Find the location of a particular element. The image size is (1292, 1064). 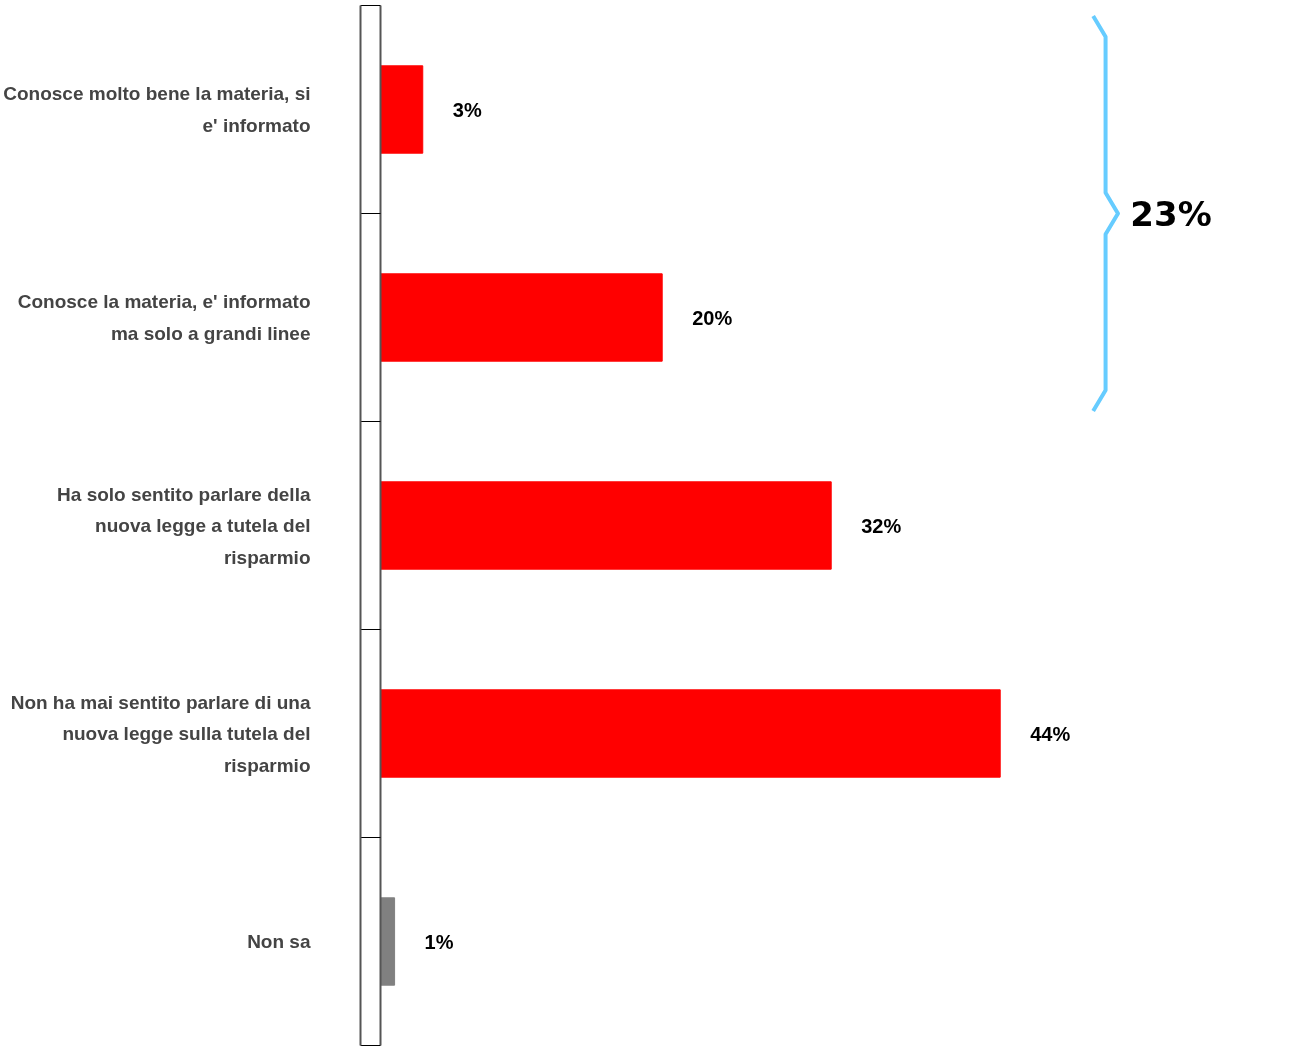

data-label: 32% is located at coordinates (881, 525).